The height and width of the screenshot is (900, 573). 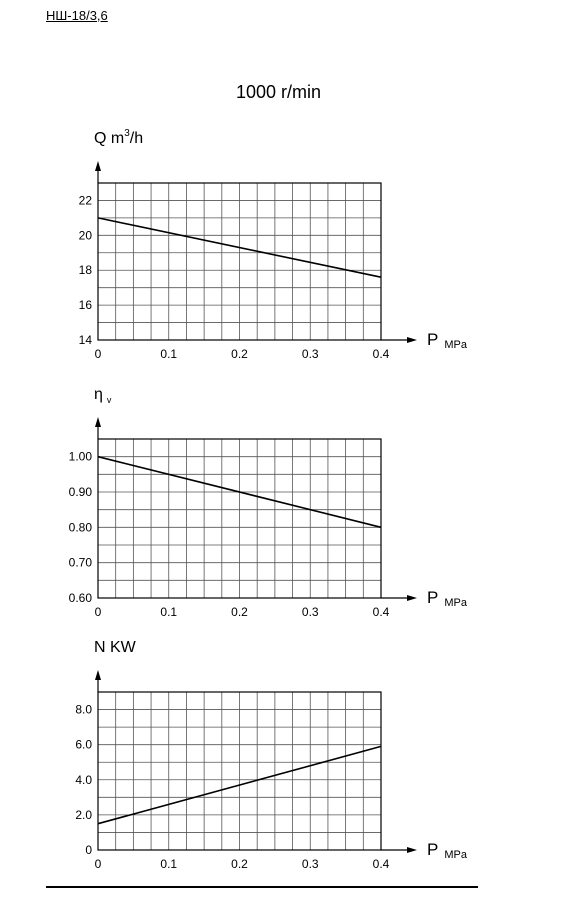 What do you see at coordinates (81, 492) in the screenshot?
I see `y-tick-label: 0.90` at bounding box center [81, 492].